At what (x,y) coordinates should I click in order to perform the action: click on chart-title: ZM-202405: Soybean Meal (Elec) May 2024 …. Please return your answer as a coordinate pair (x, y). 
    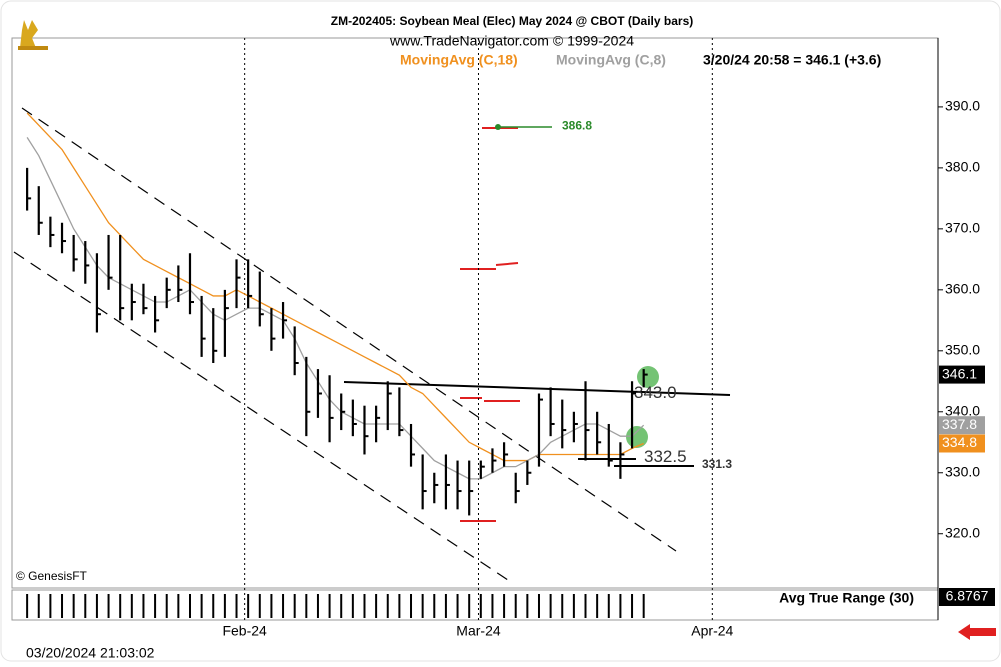
    Looking at the image, I should click on (512, 21).